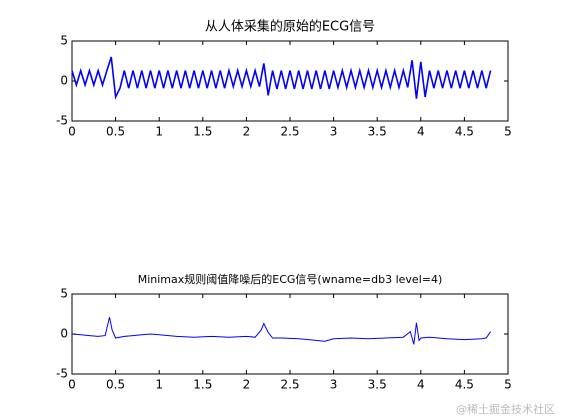  I want to click on chart-title: 从人体采集的原始的ECG信号, so click(290, 27).